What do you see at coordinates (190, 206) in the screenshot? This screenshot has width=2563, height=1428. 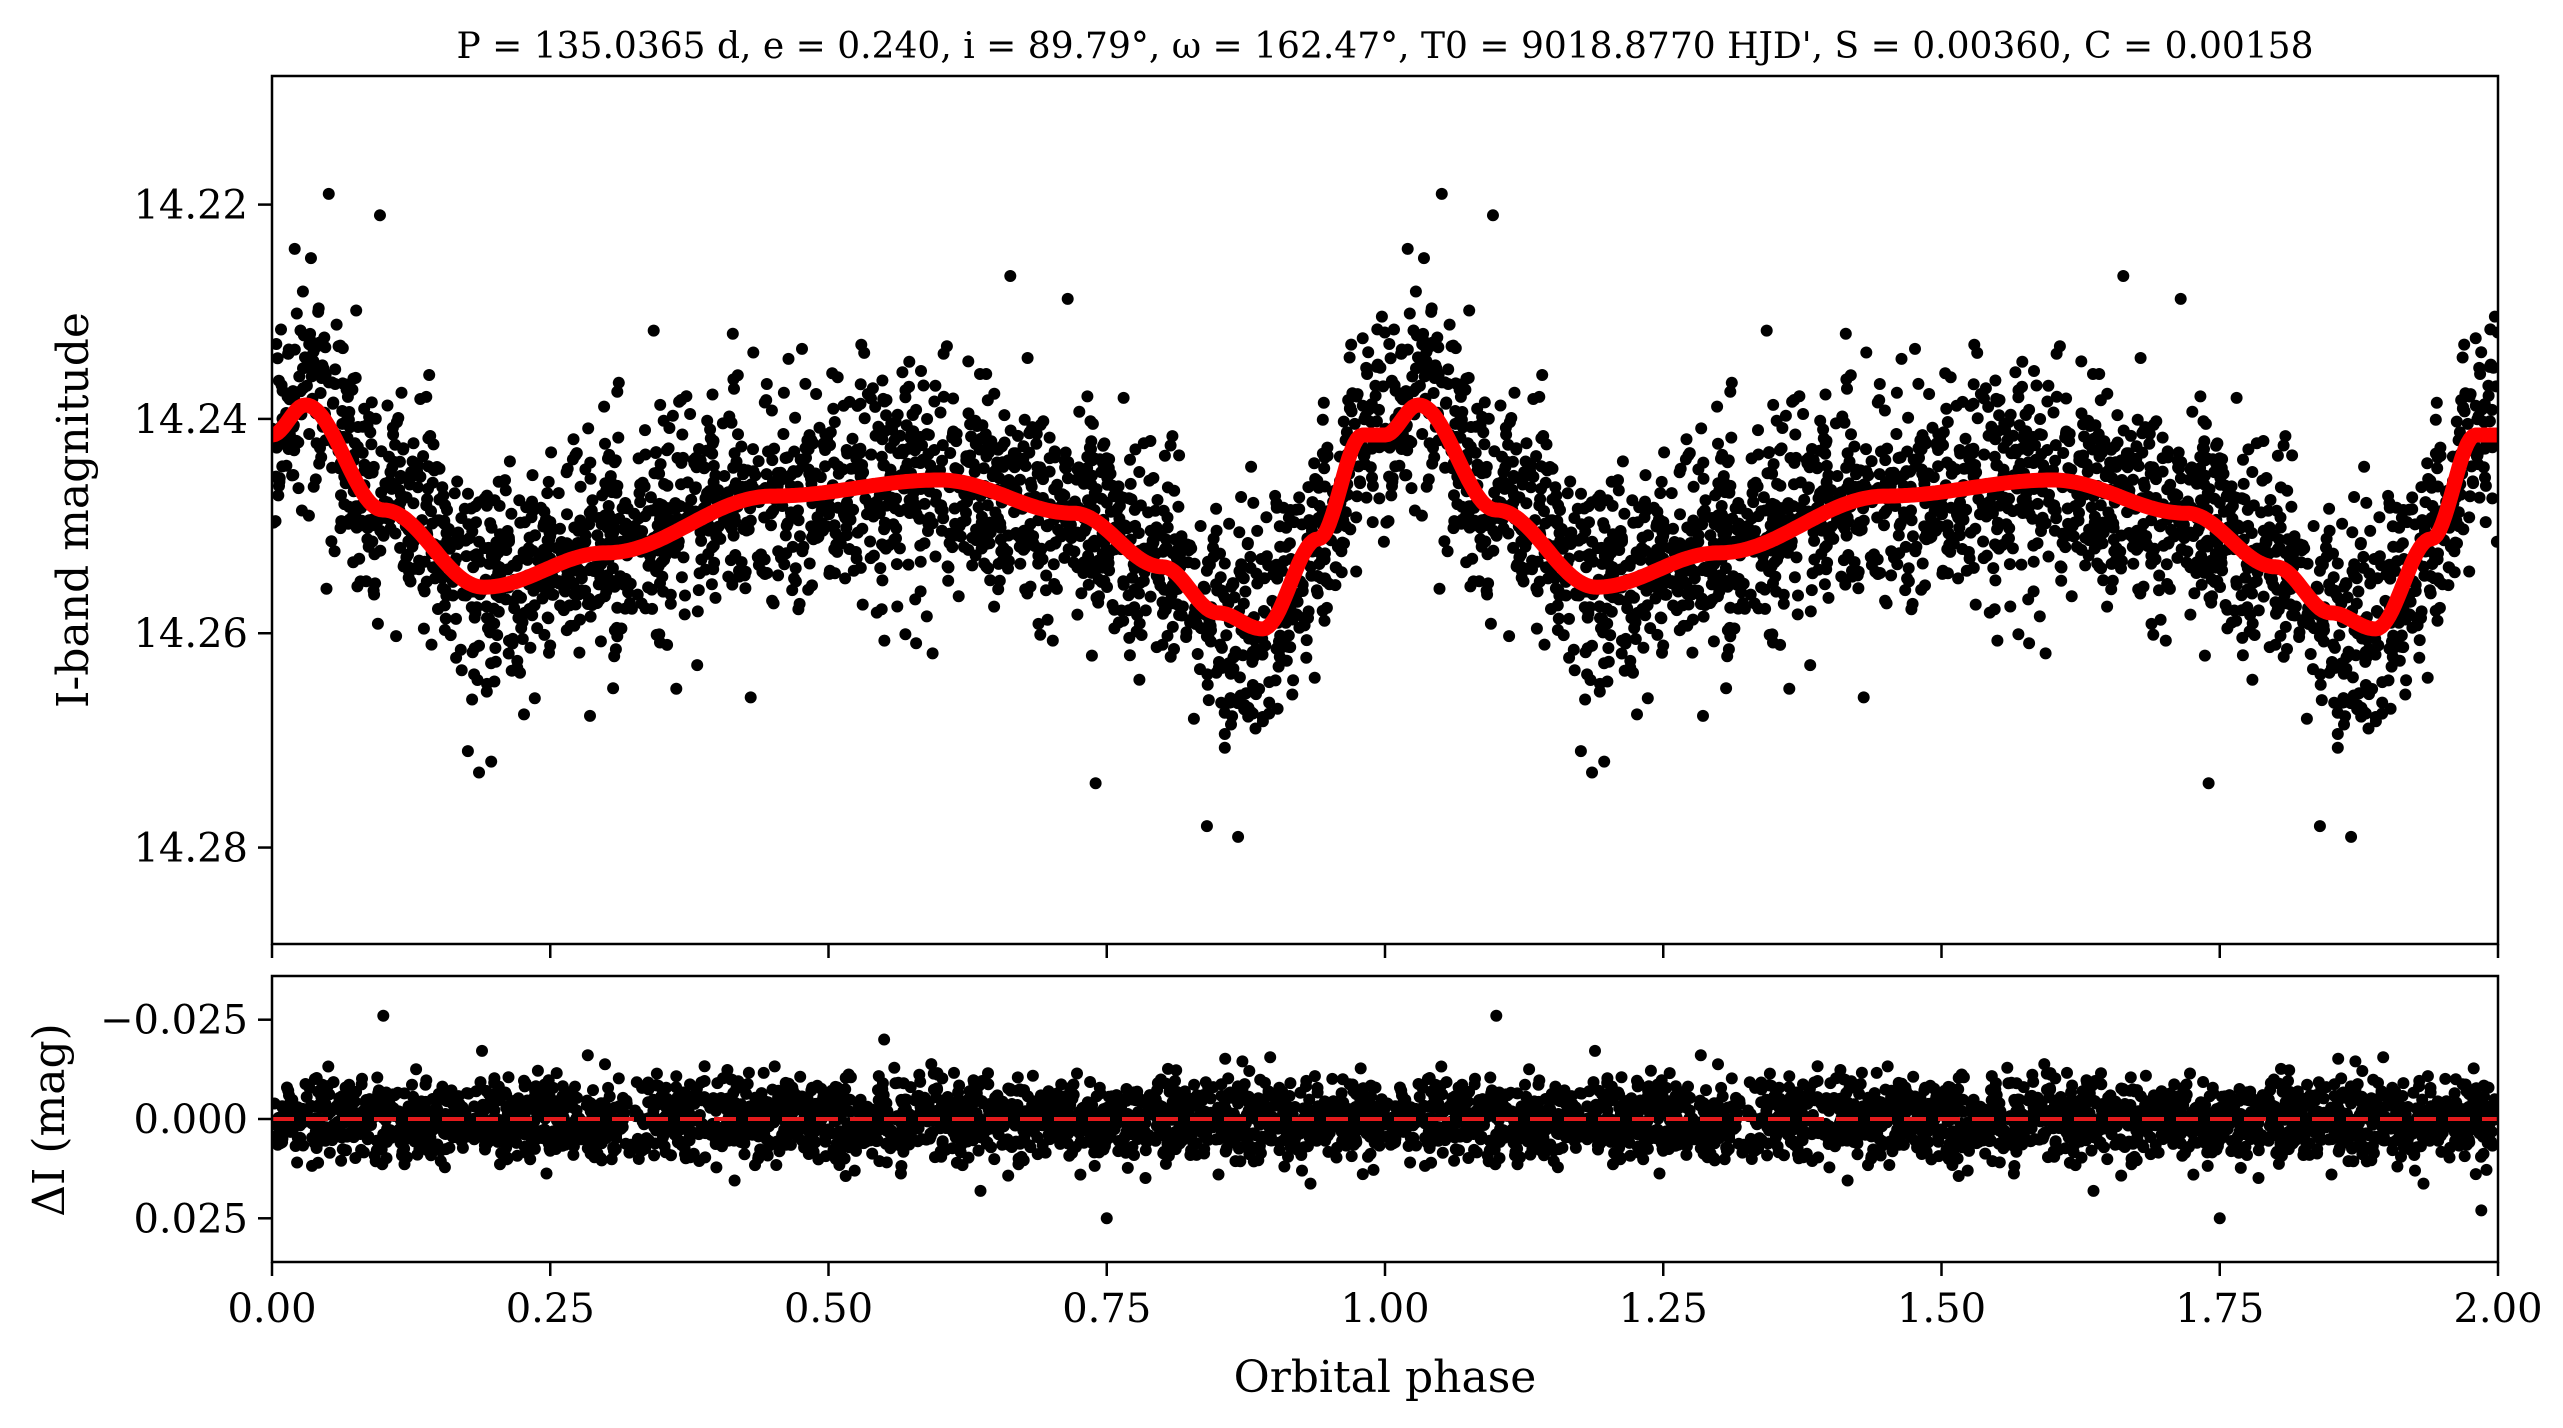 I see `y-tick-label: 14.22` at bounding box center [190, 206].